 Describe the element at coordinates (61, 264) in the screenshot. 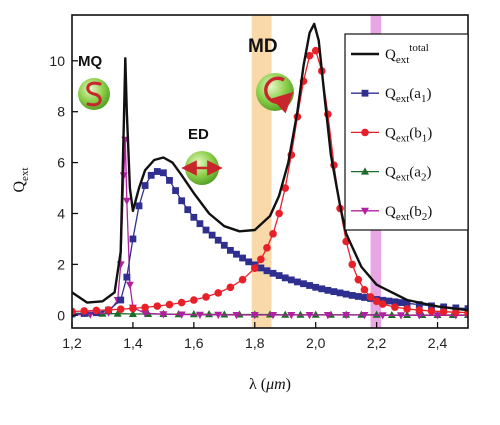

I see `y-tick-label: 2` at that location.